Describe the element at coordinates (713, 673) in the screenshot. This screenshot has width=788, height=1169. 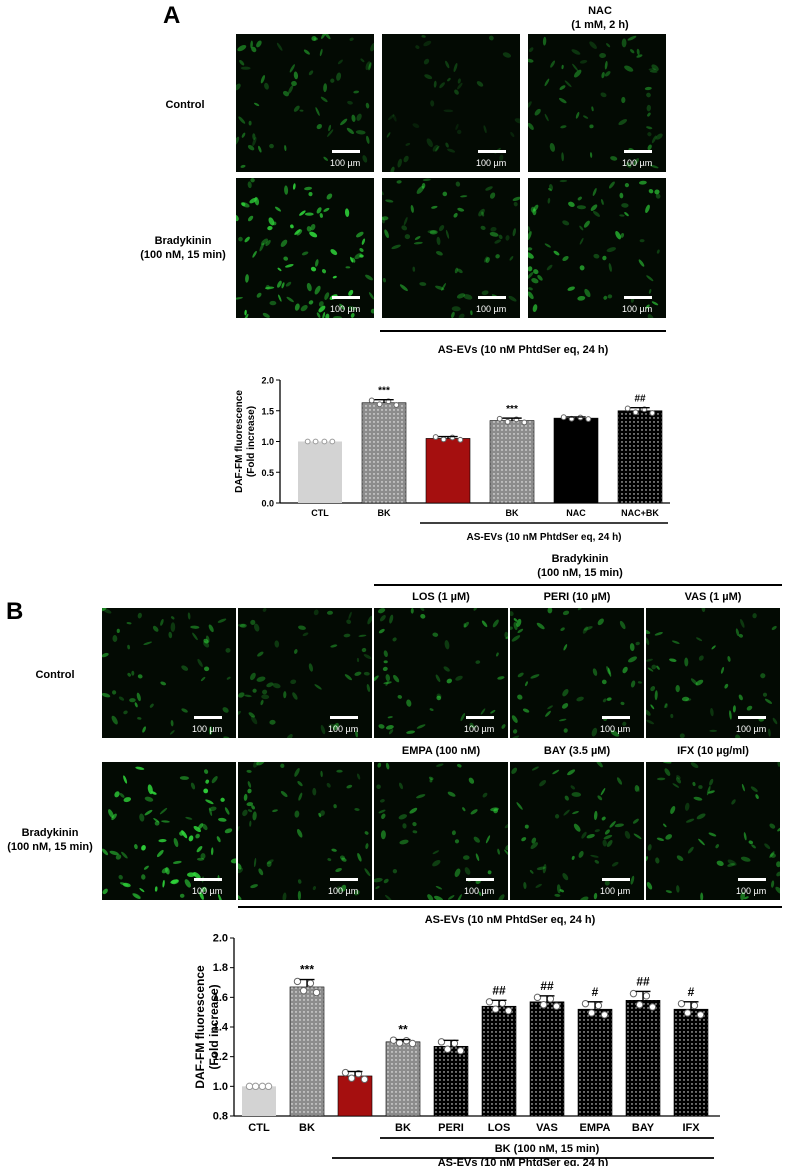
I see `micrograph-b-vas: 100 µm` at that location.